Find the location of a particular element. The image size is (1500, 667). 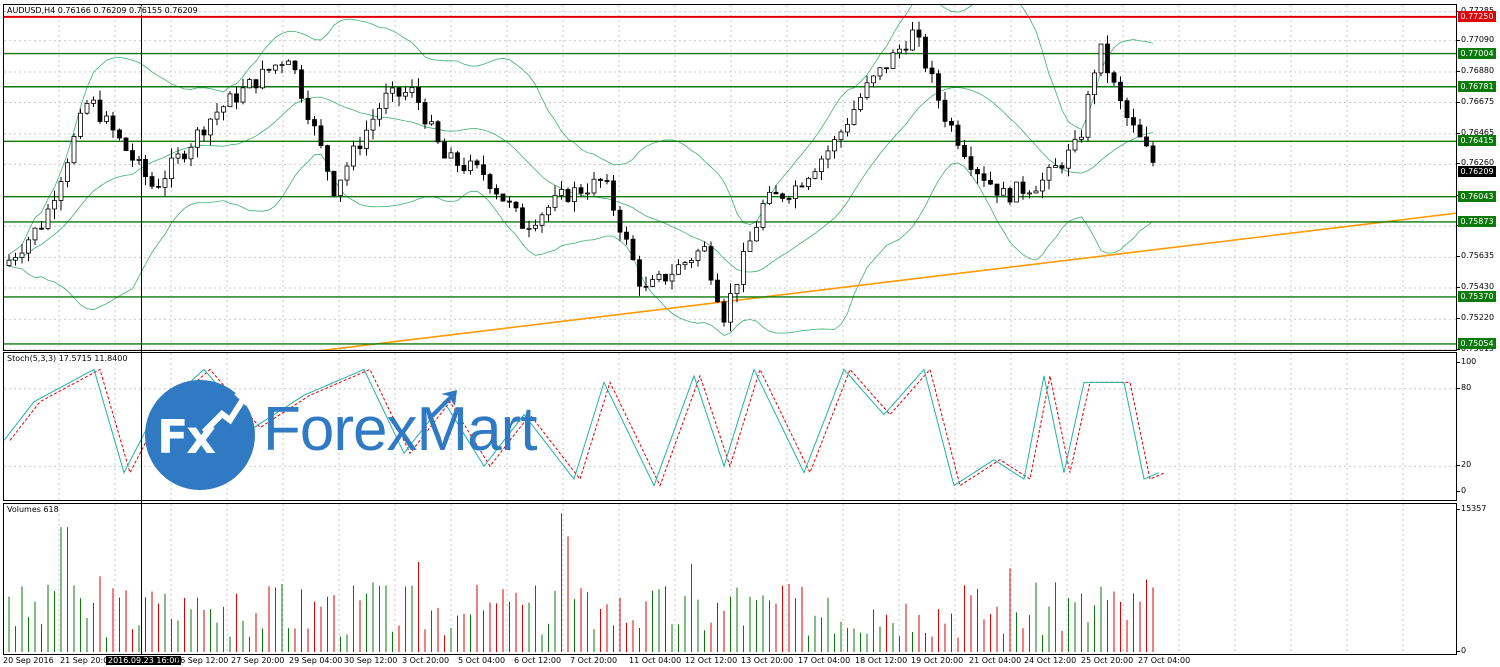

time-axis-label: 25 Oct 20:00 is located at coordinates (1107, 660).